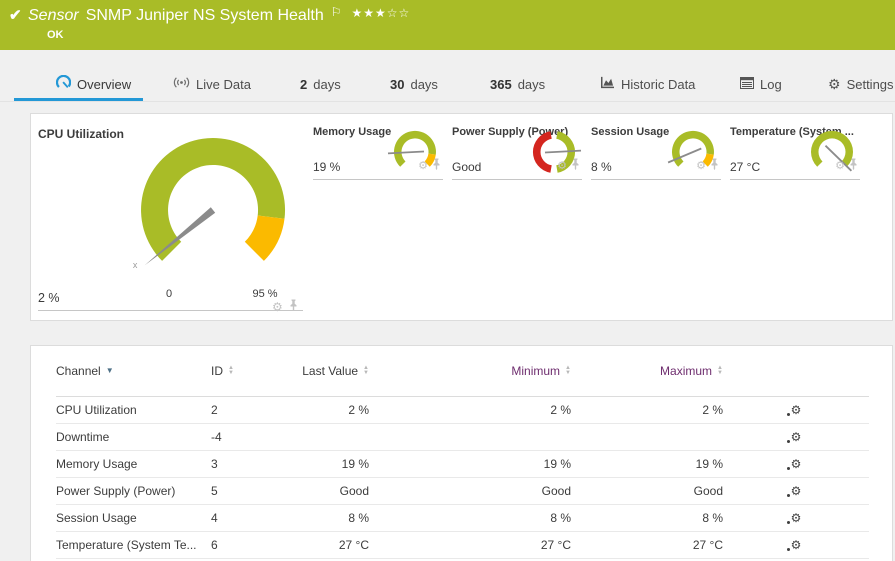 The image size is (895, 561). Describe the element at coordinates (470, 491) in the screenshot. I see `cell-minimum: Good` at that location.